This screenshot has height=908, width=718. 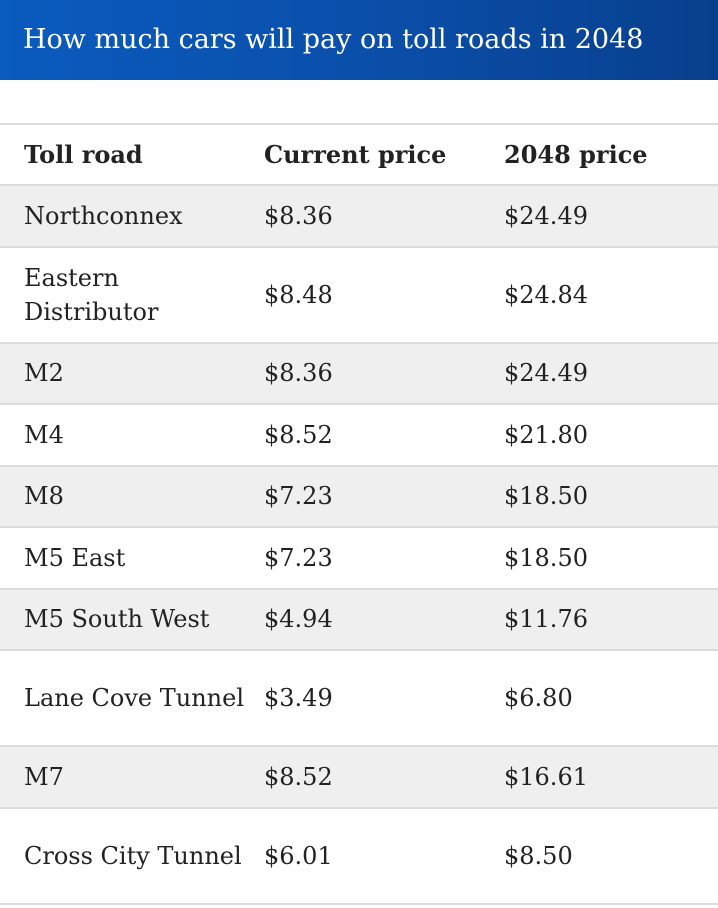 I want to click on header-toll-road: Toll road, so click(x=83, y=154).